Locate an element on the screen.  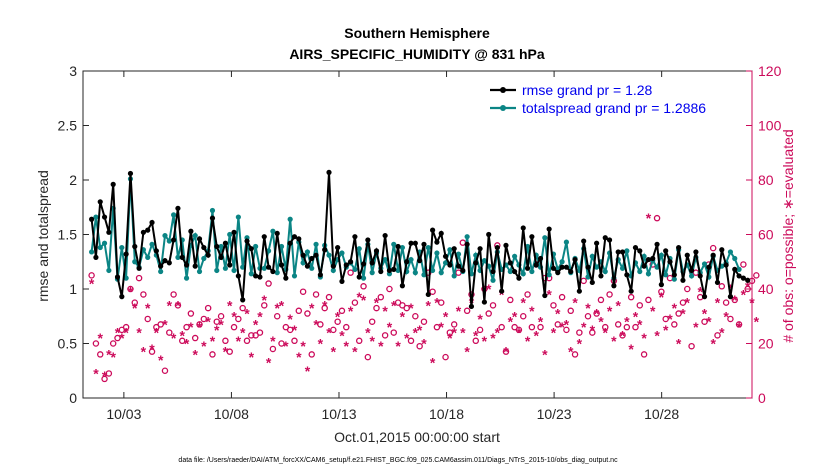
x-axis-label: Oct.01,2015 00:00:00 start is located at coordinates (417, 437).